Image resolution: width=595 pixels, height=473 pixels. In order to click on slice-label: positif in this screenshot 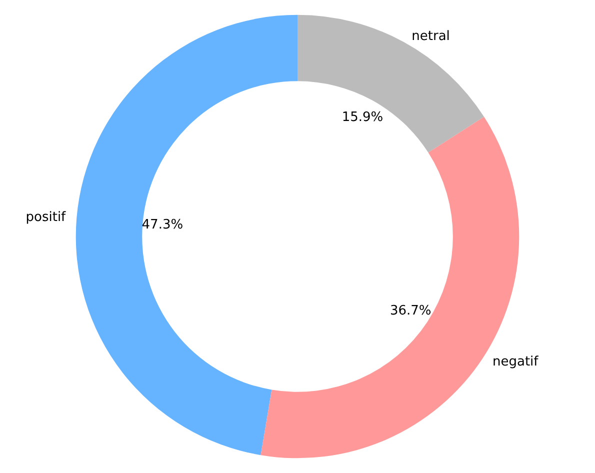, I will do `click(46, 218)`.